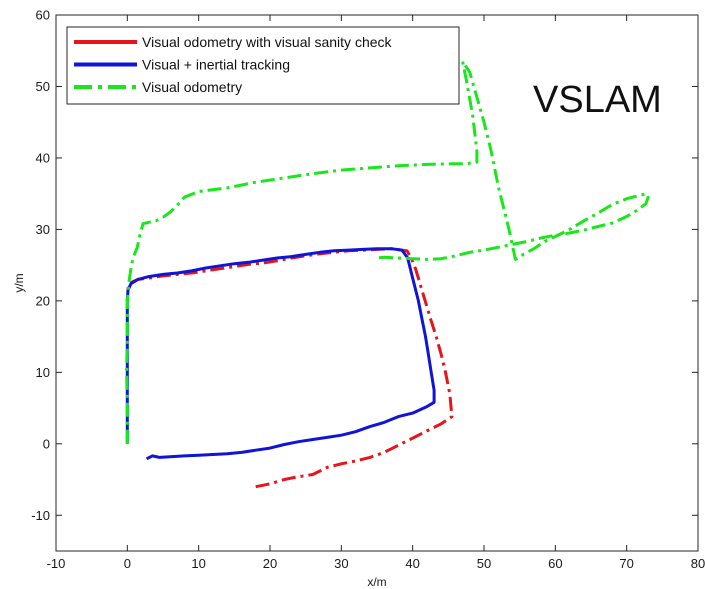 The width and height of the screenshot is (705, 589). Describe the element at coordinates (19, 282) in the screenshot. I see `y-axis-label: y/m` at that location.